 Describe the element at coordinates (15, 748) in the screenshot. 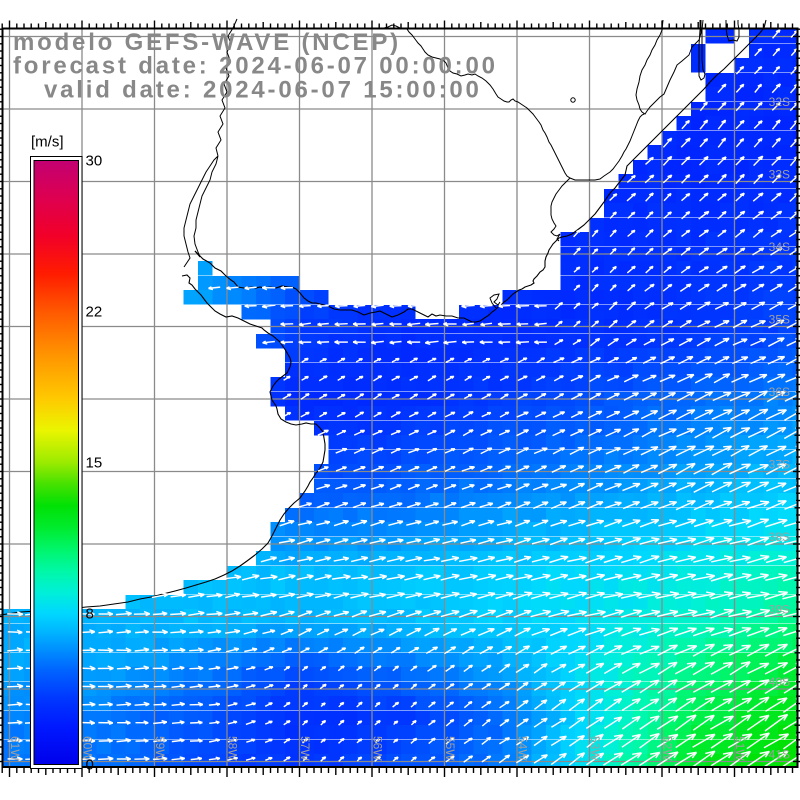

I see `svg-text: 61W` at that location.